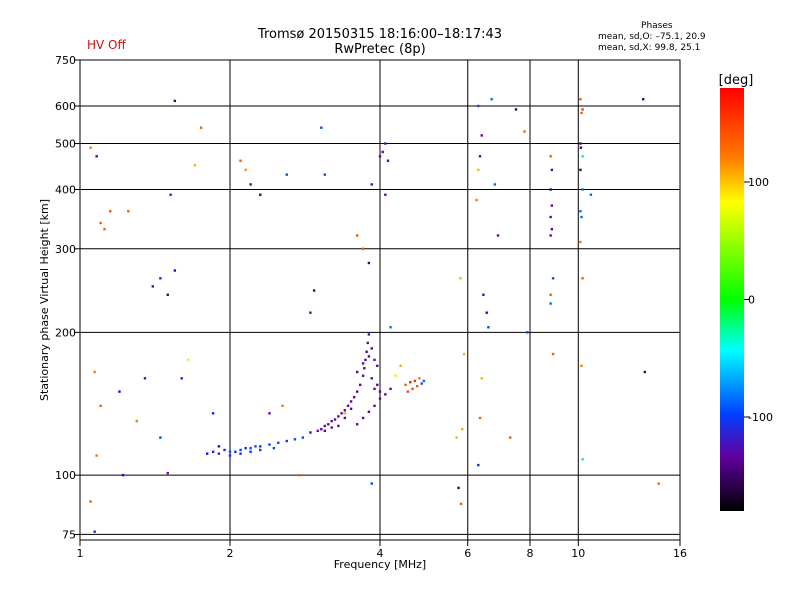 The height and width of the screenshot is (600, 800). What do you see at coordinates (65, 60) in the screenshot?
I see `y-tick-label: 750` at bounding box center [65, 60].